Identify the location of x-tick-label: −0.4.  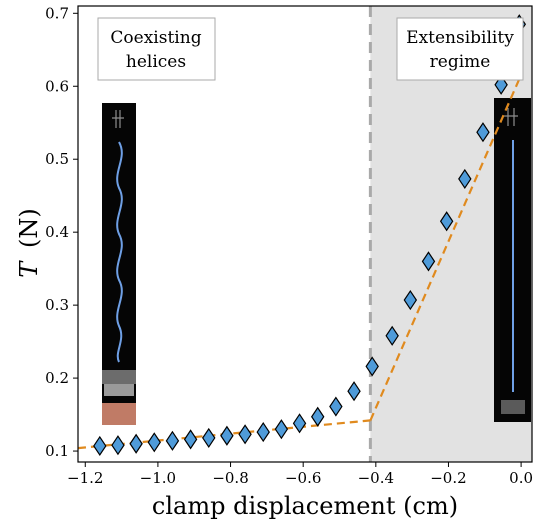
(376, 478).